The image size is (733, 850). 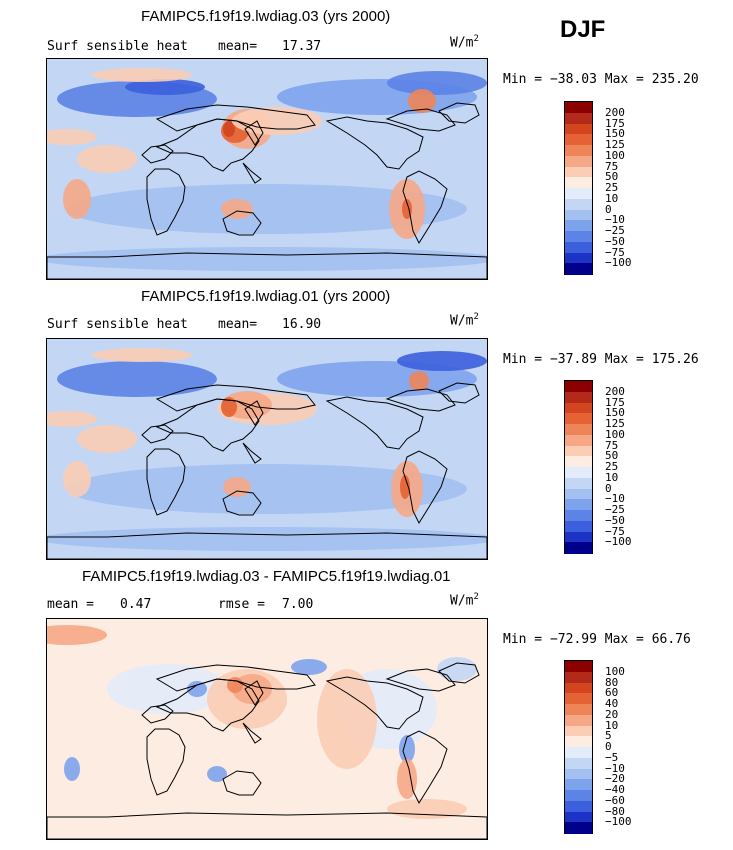 I want to click on colorbar-tick-label: 20, so click(x=612, y=714).